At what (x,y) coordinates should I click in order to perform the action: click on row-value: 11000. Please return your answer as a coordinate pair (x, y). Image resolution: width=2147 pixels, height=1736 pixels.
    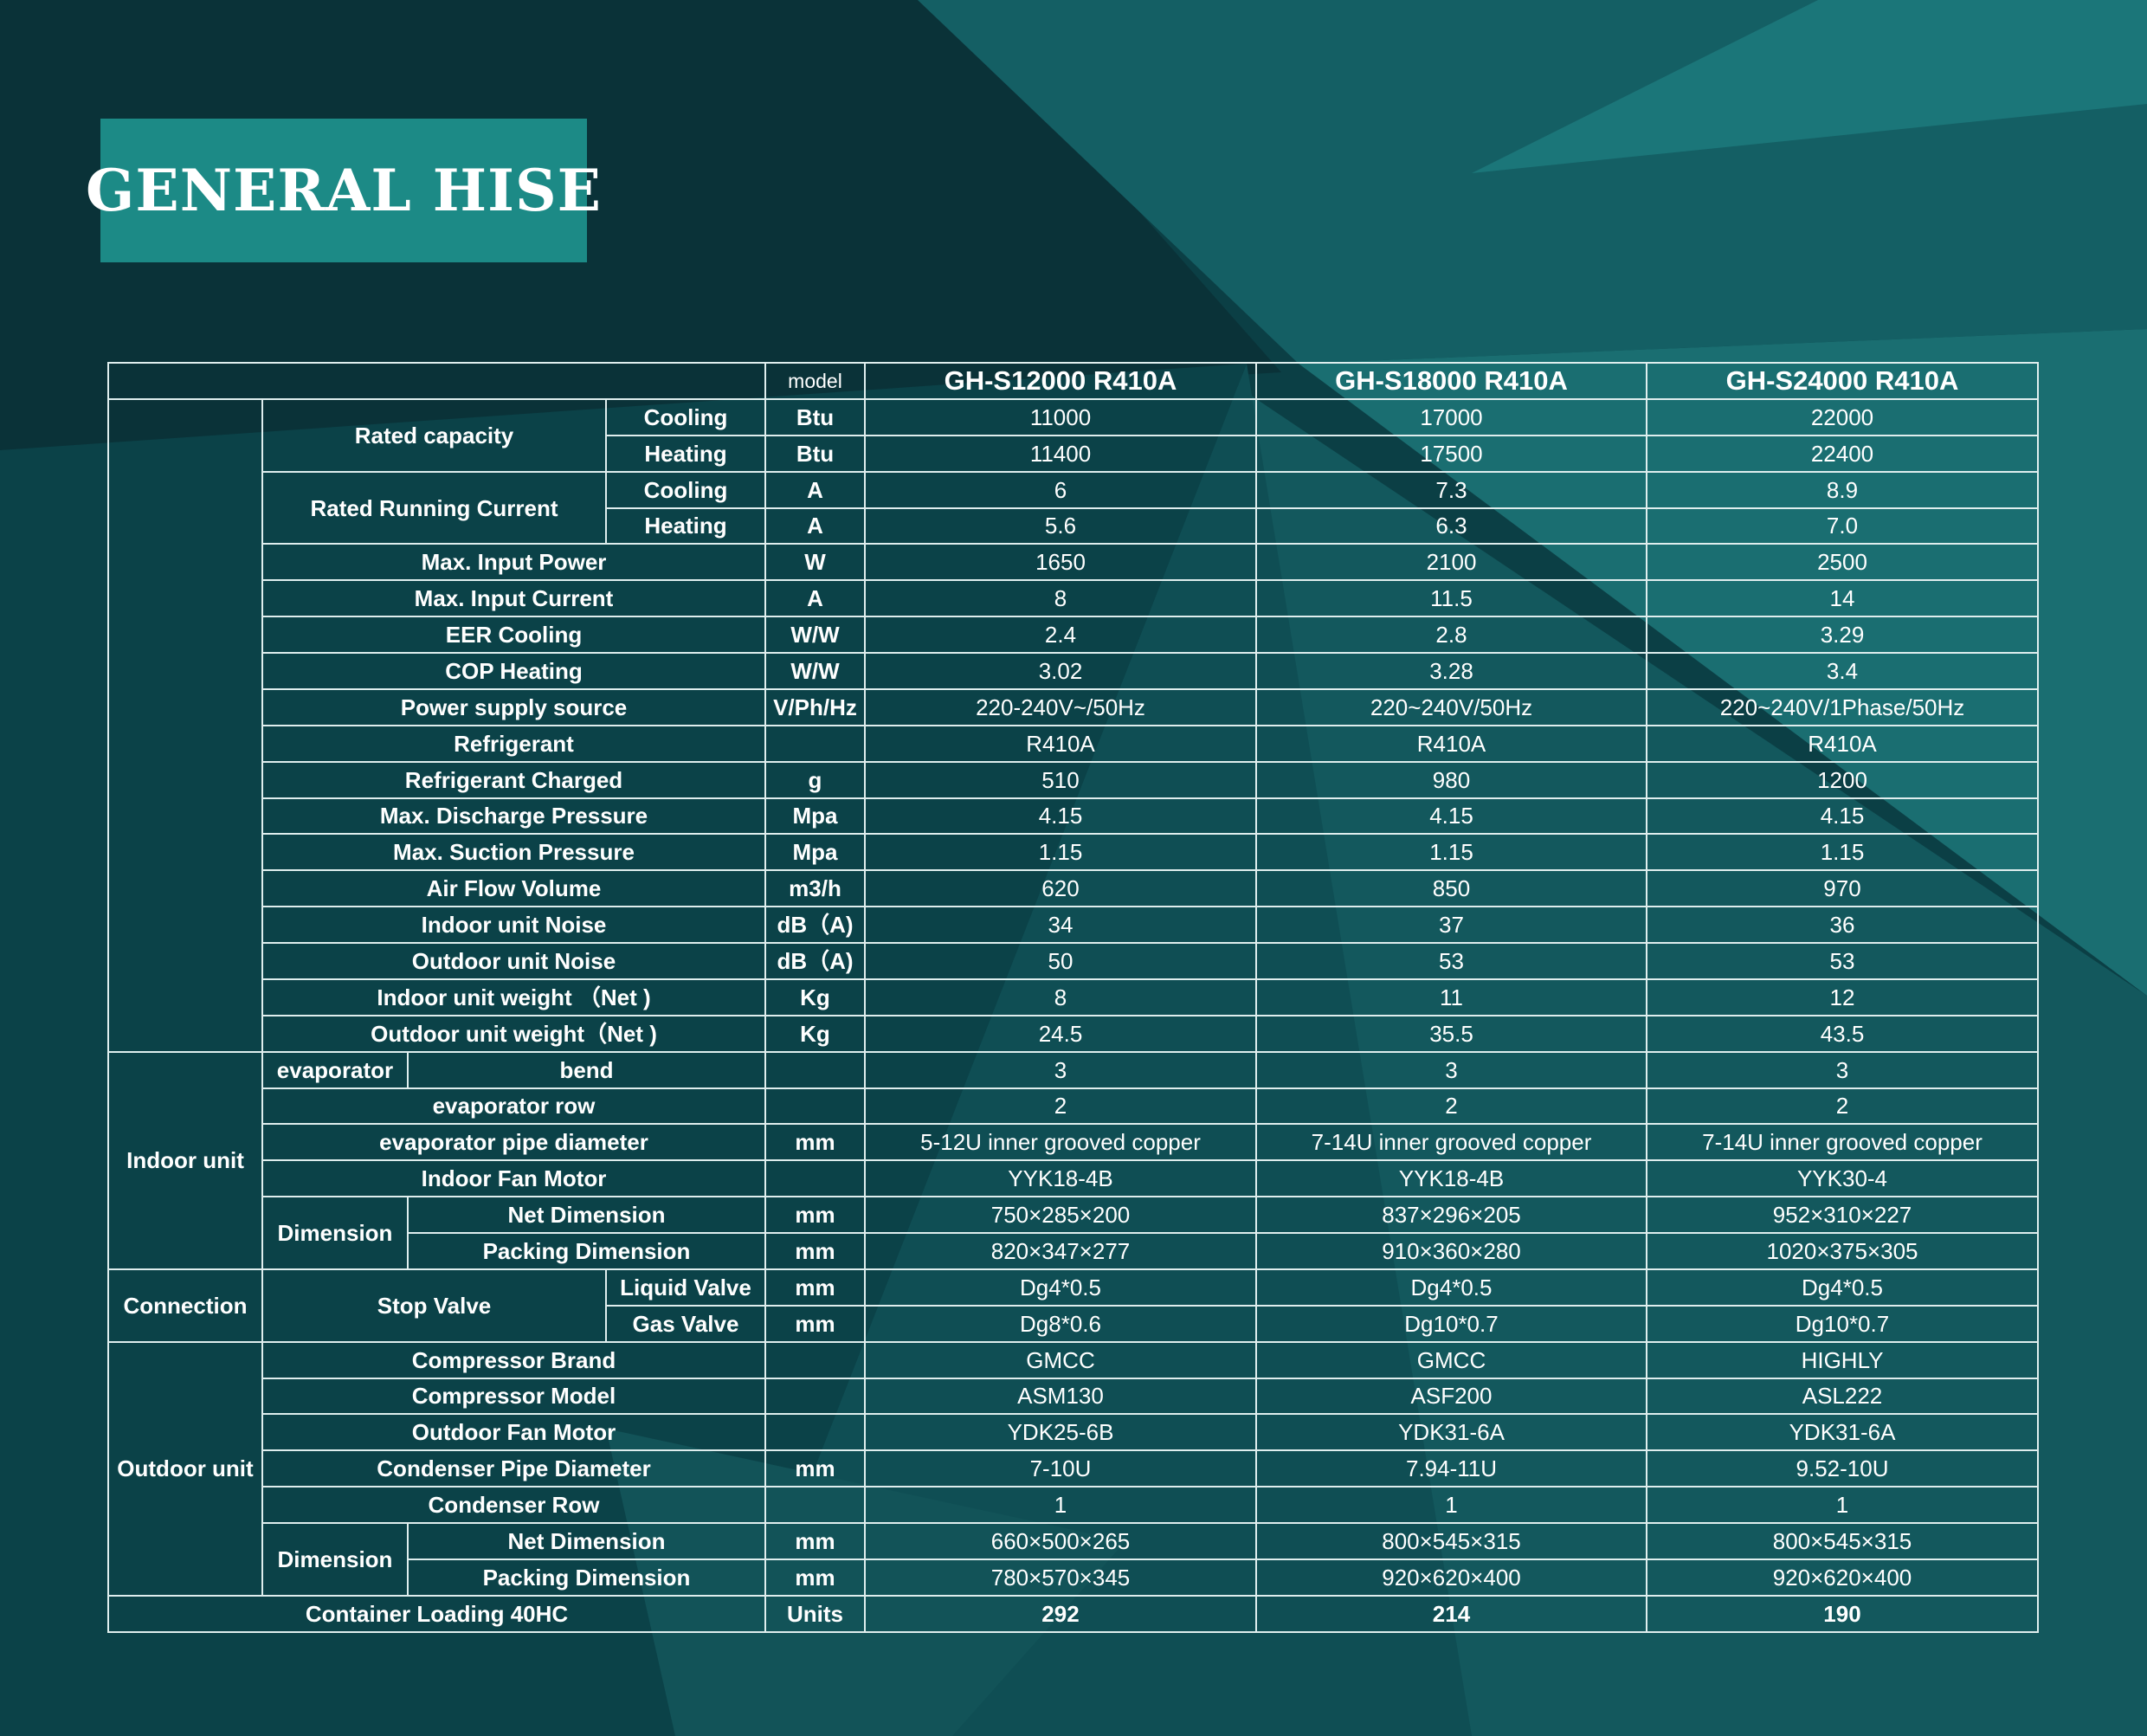
    Looking at the image, I should click on (1060, 416).